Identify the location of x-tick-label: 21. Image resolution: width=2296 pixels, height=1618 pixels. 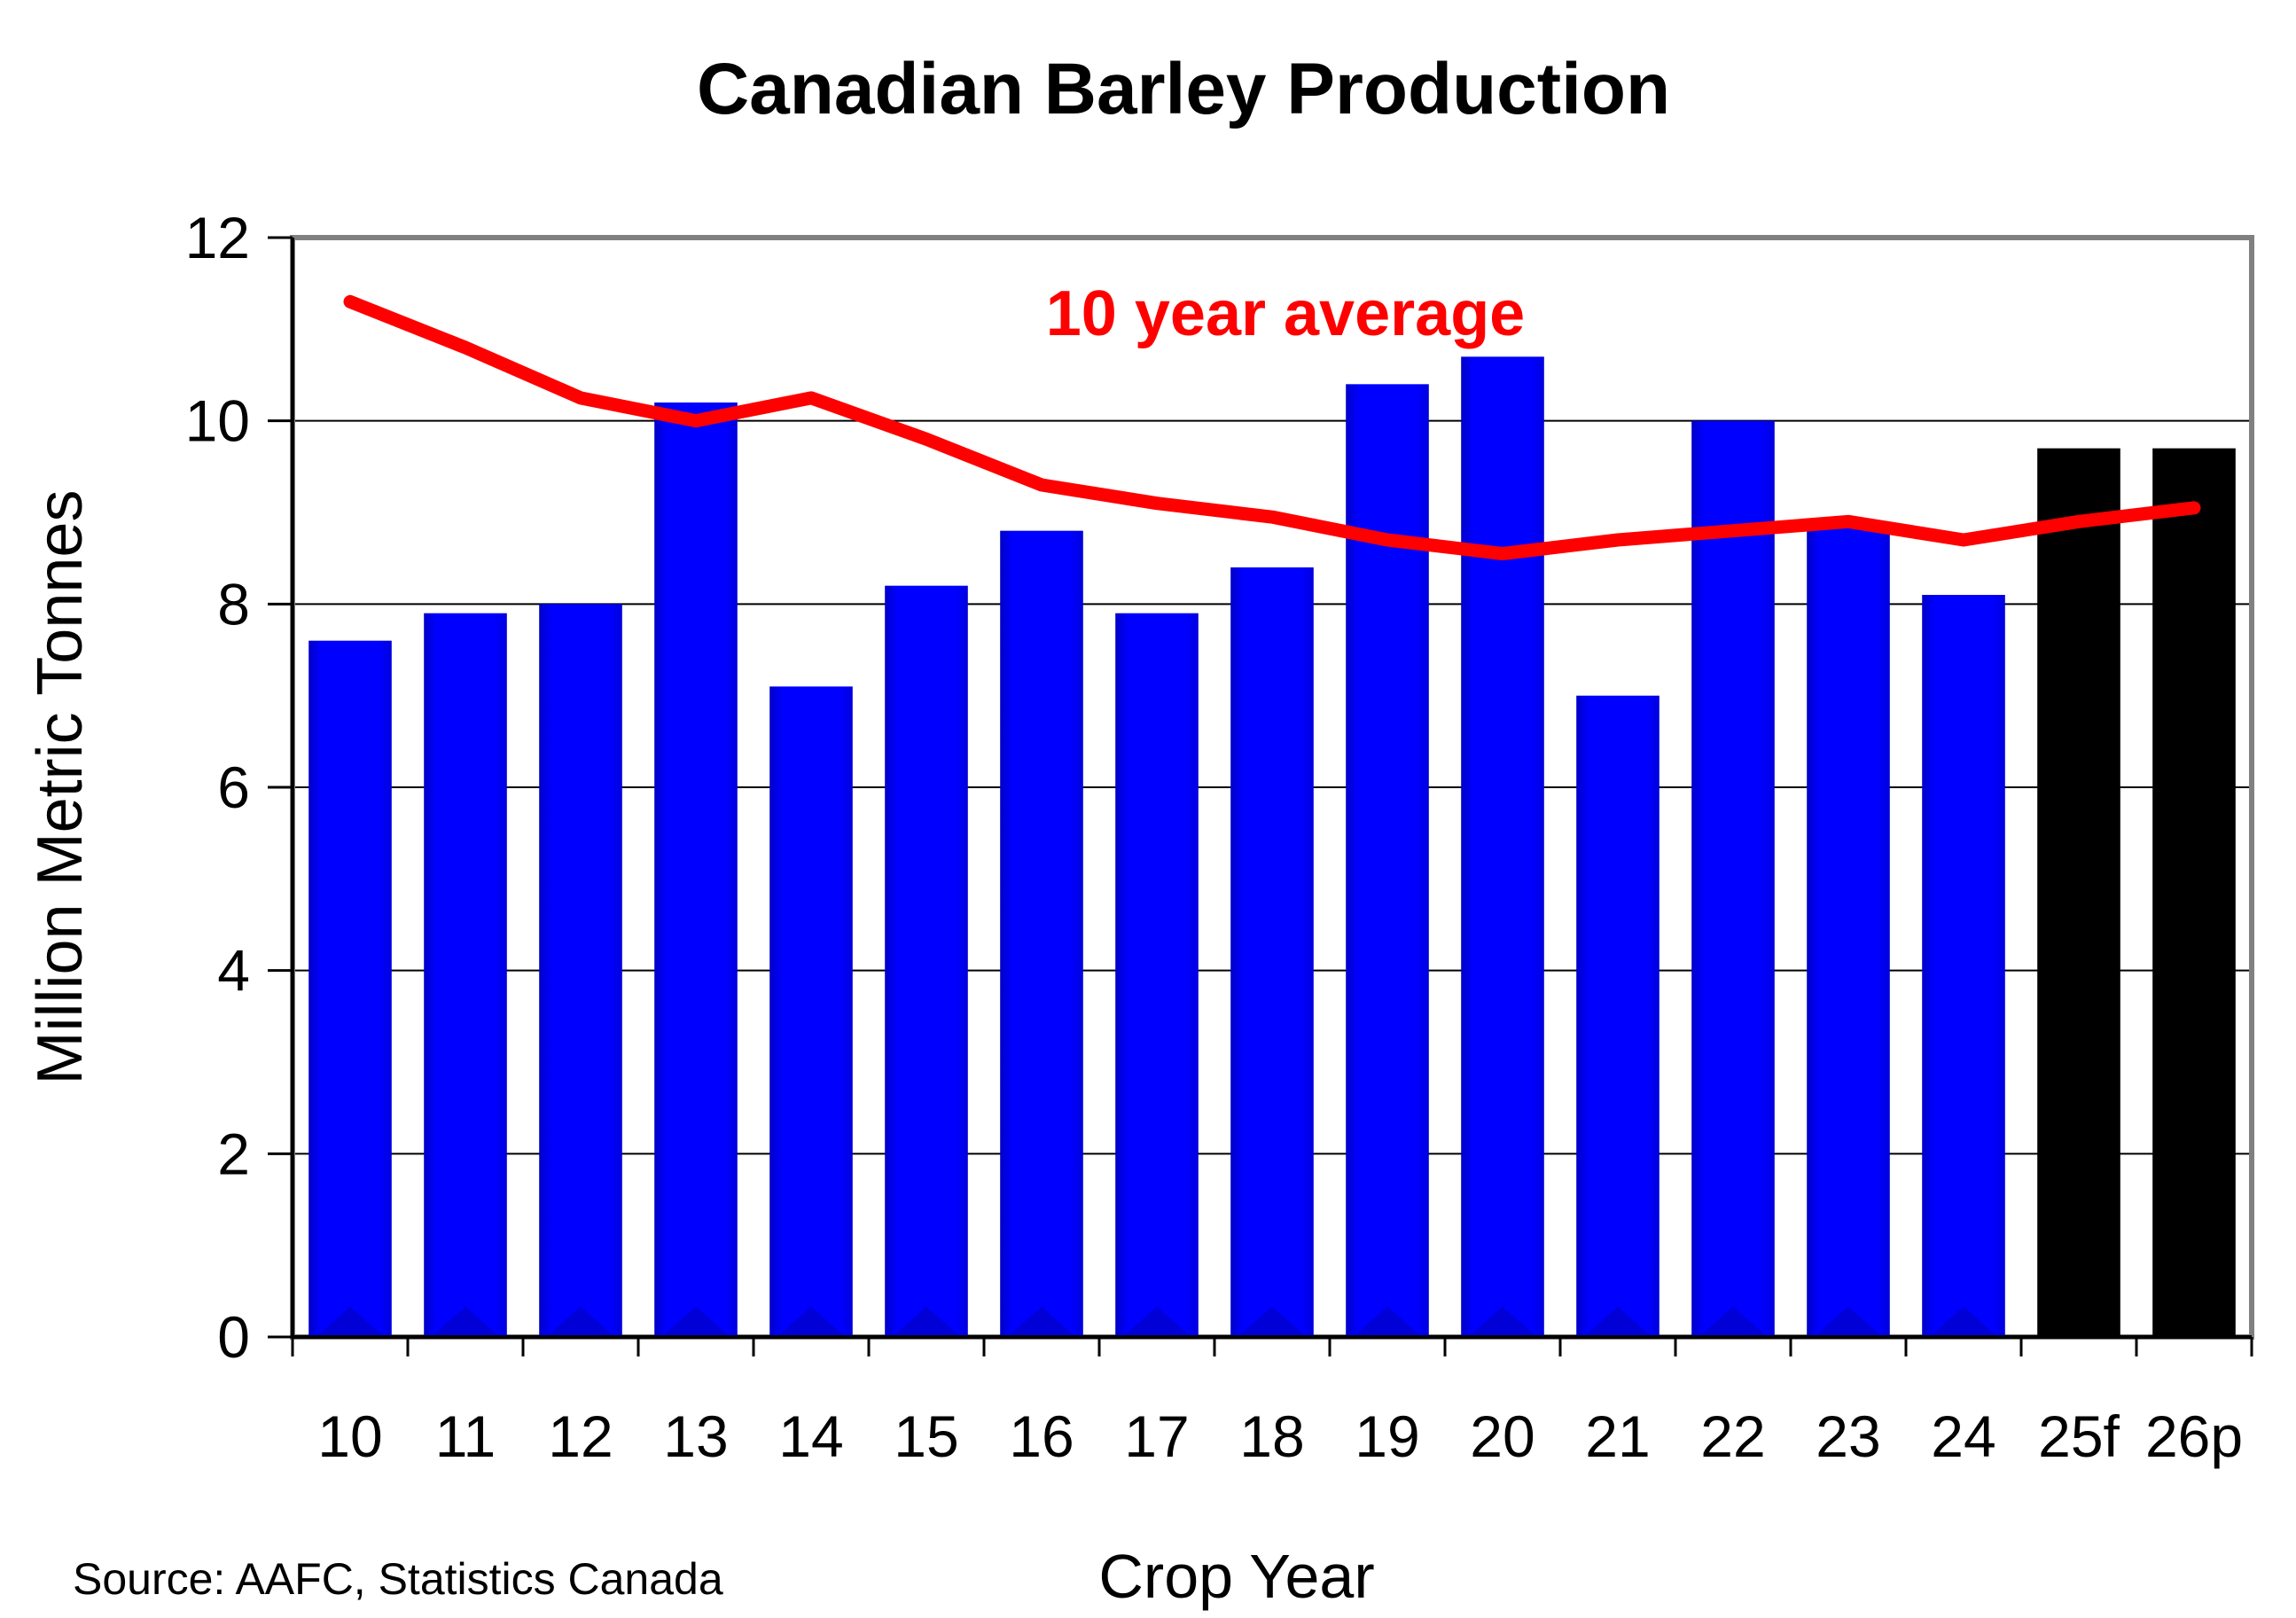
(1617, 1436).